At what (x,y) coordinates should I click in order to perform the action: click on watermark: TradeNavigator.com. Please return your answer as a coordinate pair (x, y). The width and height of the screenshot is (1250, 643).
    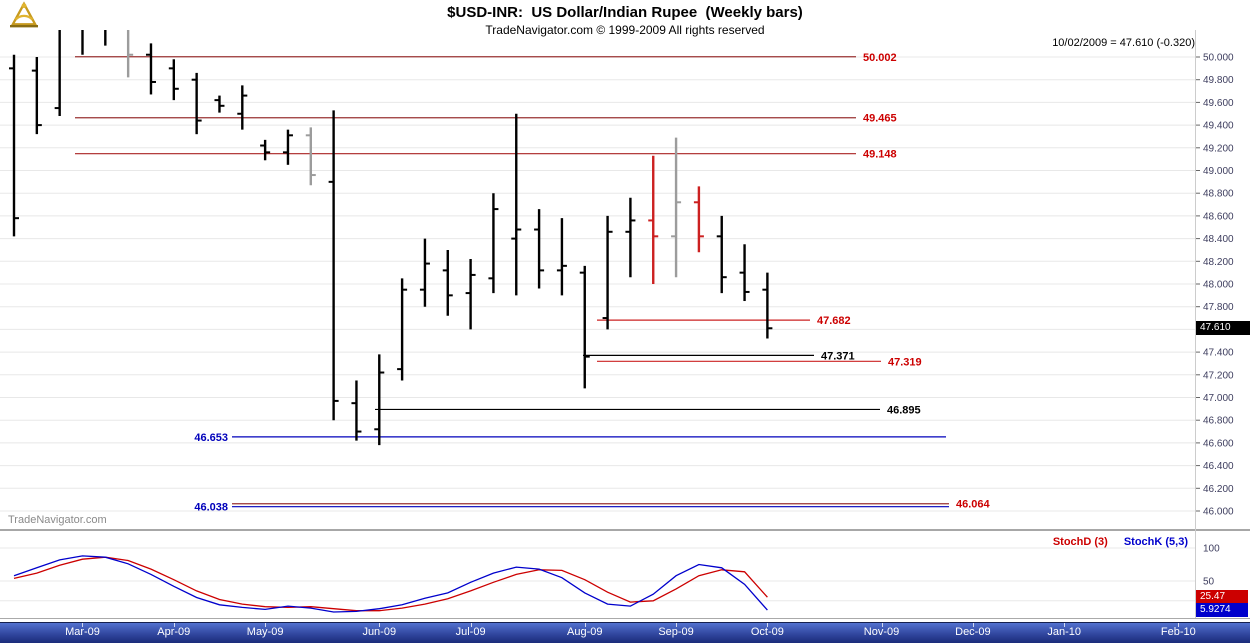
    Looking at the image, I should click on (57, 520).